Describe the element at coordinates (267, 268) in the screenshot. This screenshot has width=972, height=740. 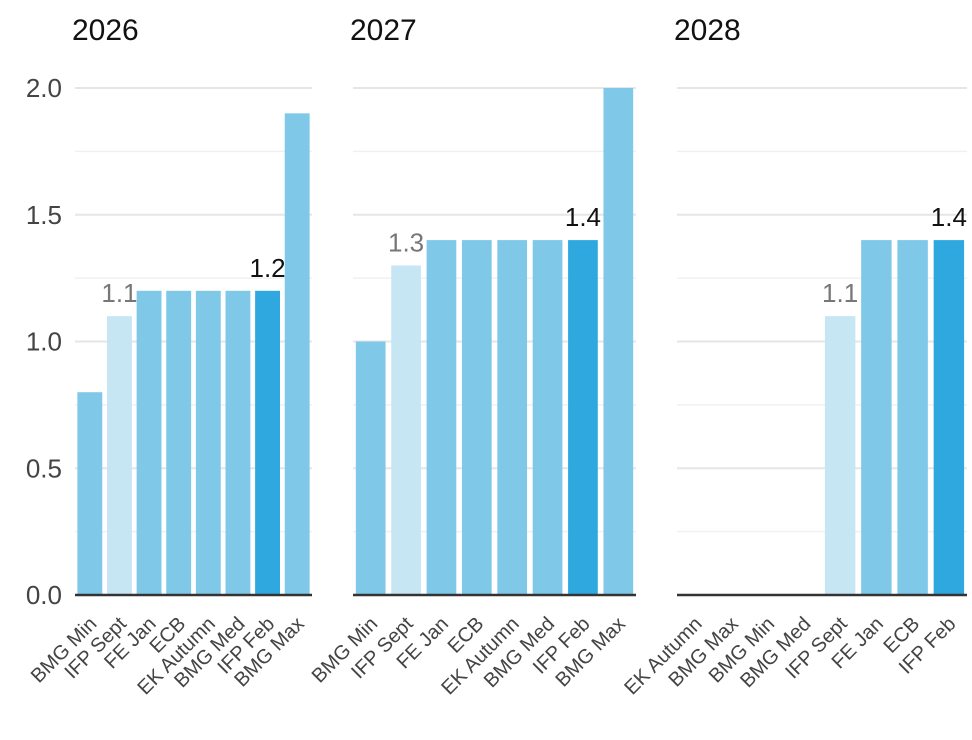
I see `data-label: 1.2` at that location.